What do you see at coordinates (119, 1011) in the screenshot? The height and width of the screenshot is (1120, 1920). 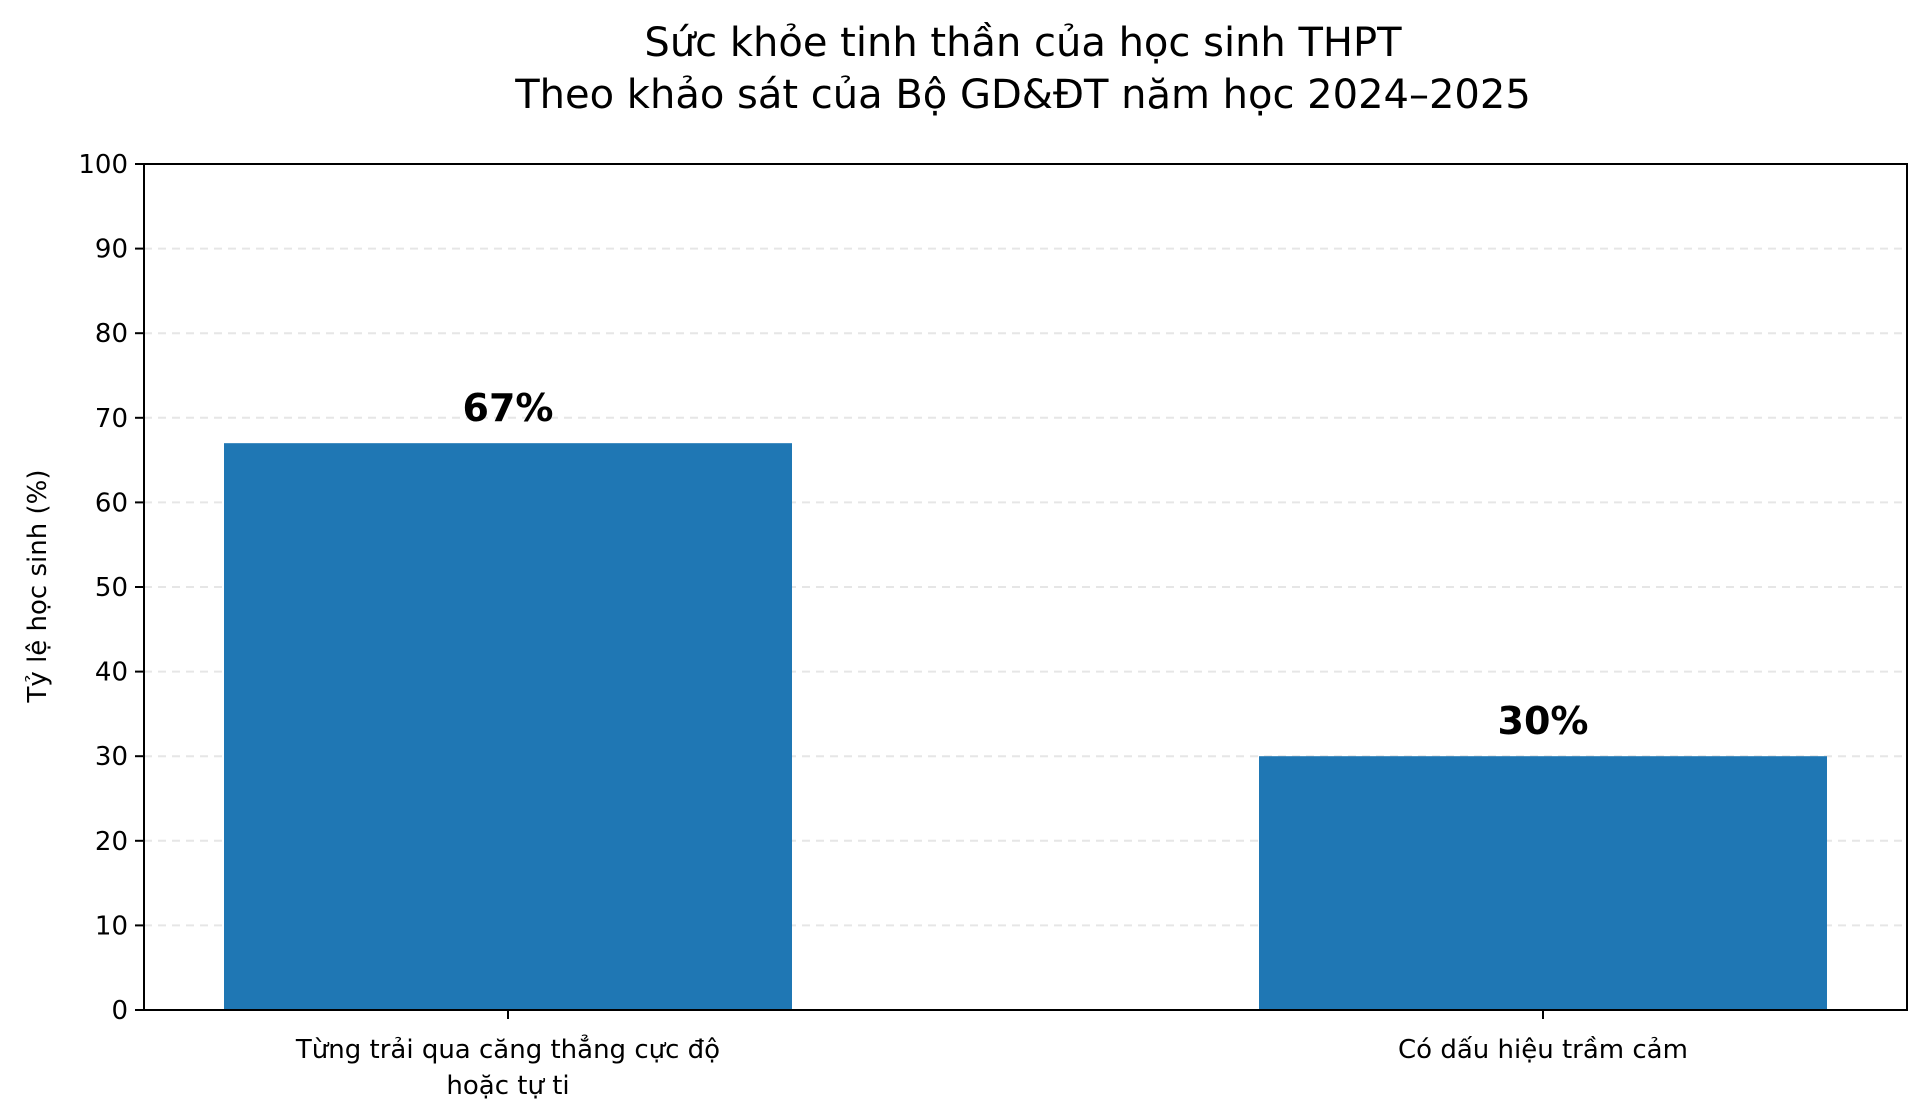 I see `y-tick-label: 0` at bounding box center [119, 1011].